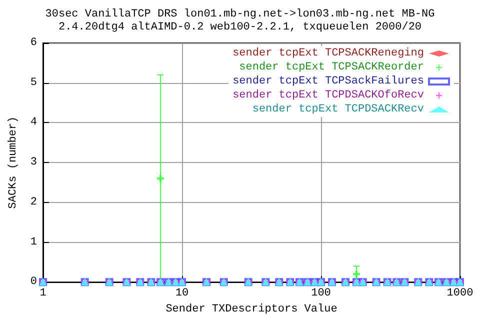  I want to click on x-tick-label: 10, so click(182, 294).